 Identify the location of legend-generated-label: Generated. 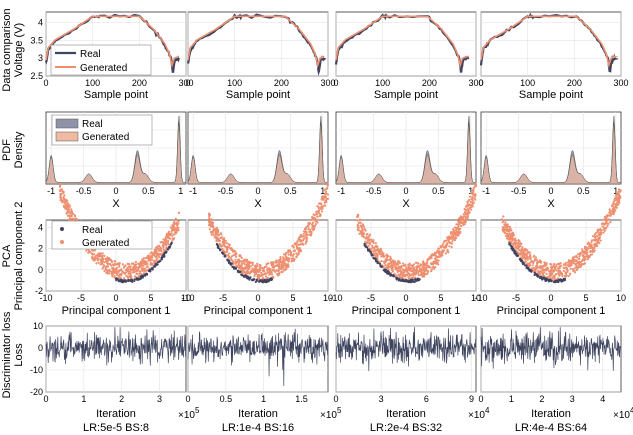
(105, 137).